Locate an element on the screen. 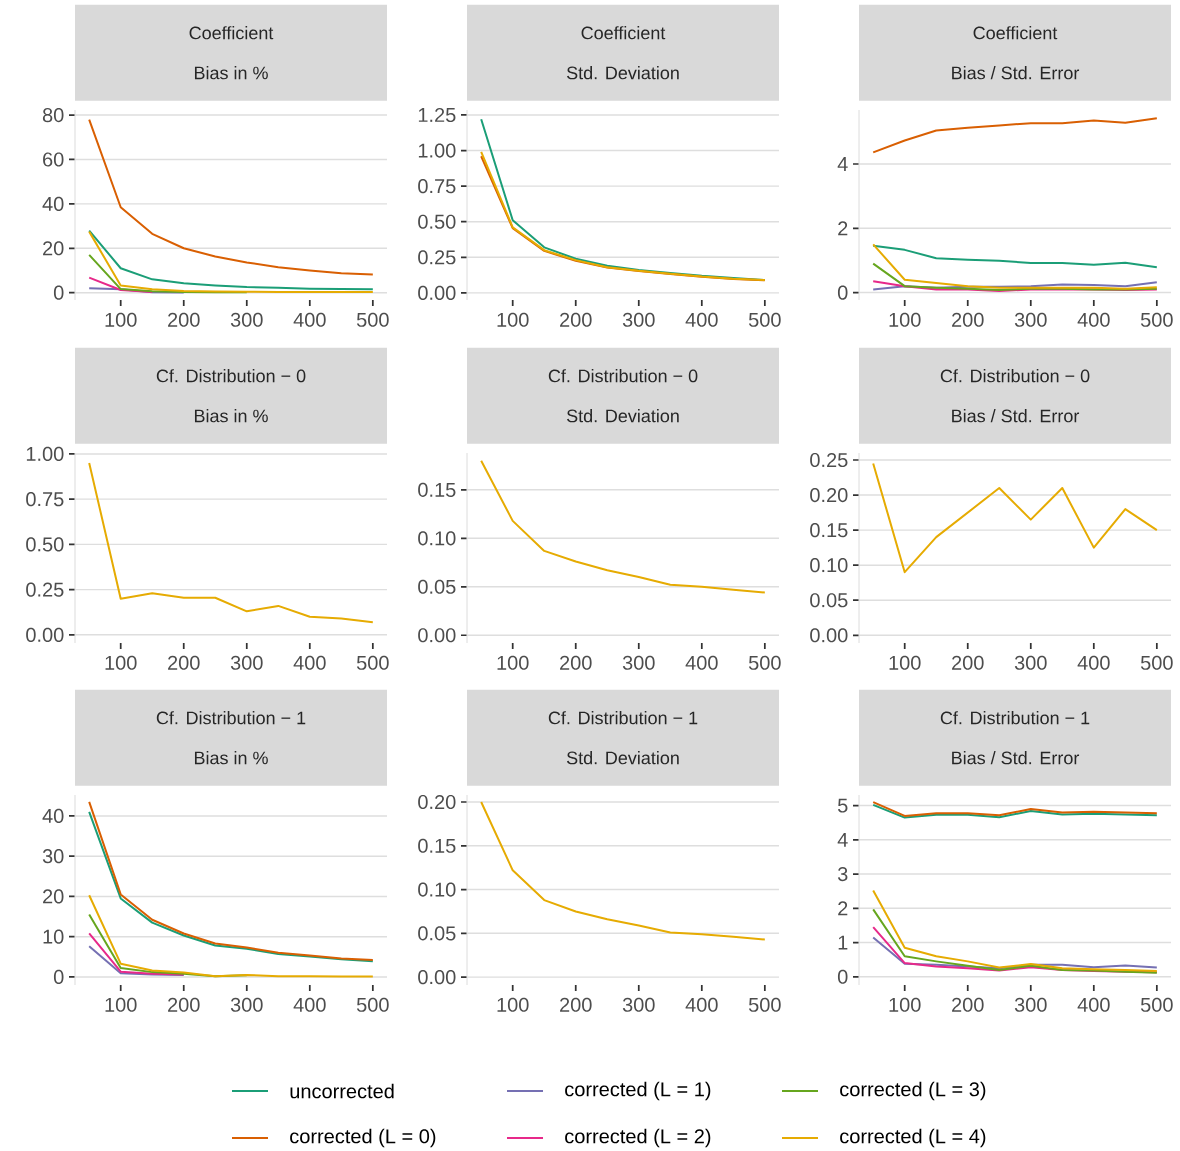  y-tick-label: 1 is located at coordinates (843, 942).